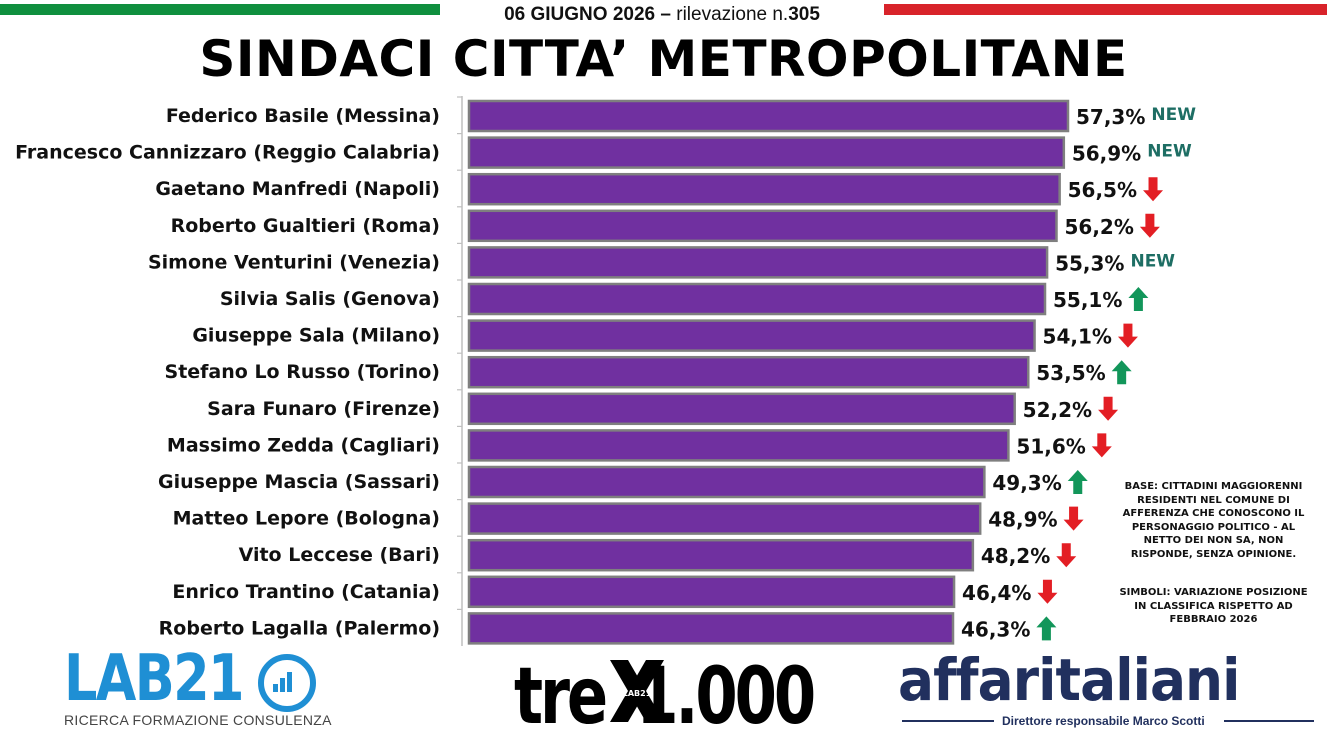 The image size is (1327, 742). Describe the element at coordinates (665, 14) in the screenshot. I see `survey-dash: –` at that location.